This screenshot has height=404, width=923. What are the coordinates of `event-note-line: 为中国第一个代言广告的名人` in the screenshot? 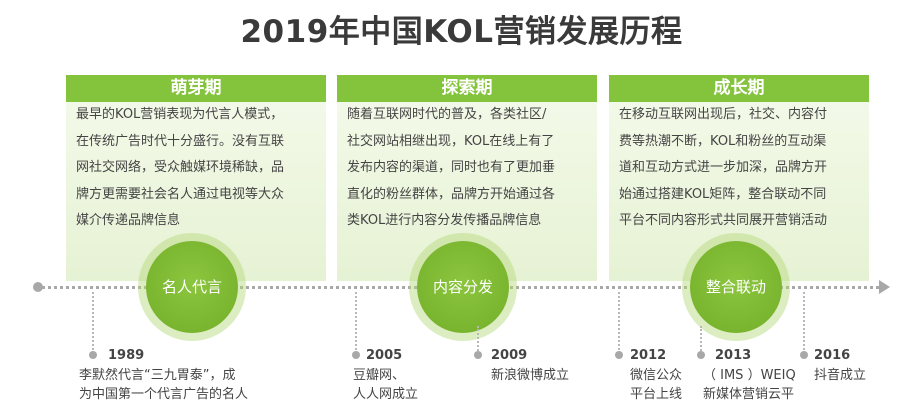 It's located at (164, 394).